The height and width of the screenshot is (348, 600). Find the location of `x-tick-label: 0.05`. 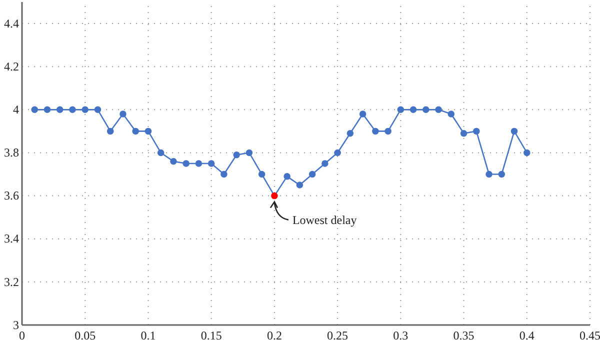

x-tick-label: 0.05 is located at coordinates (85, 335).